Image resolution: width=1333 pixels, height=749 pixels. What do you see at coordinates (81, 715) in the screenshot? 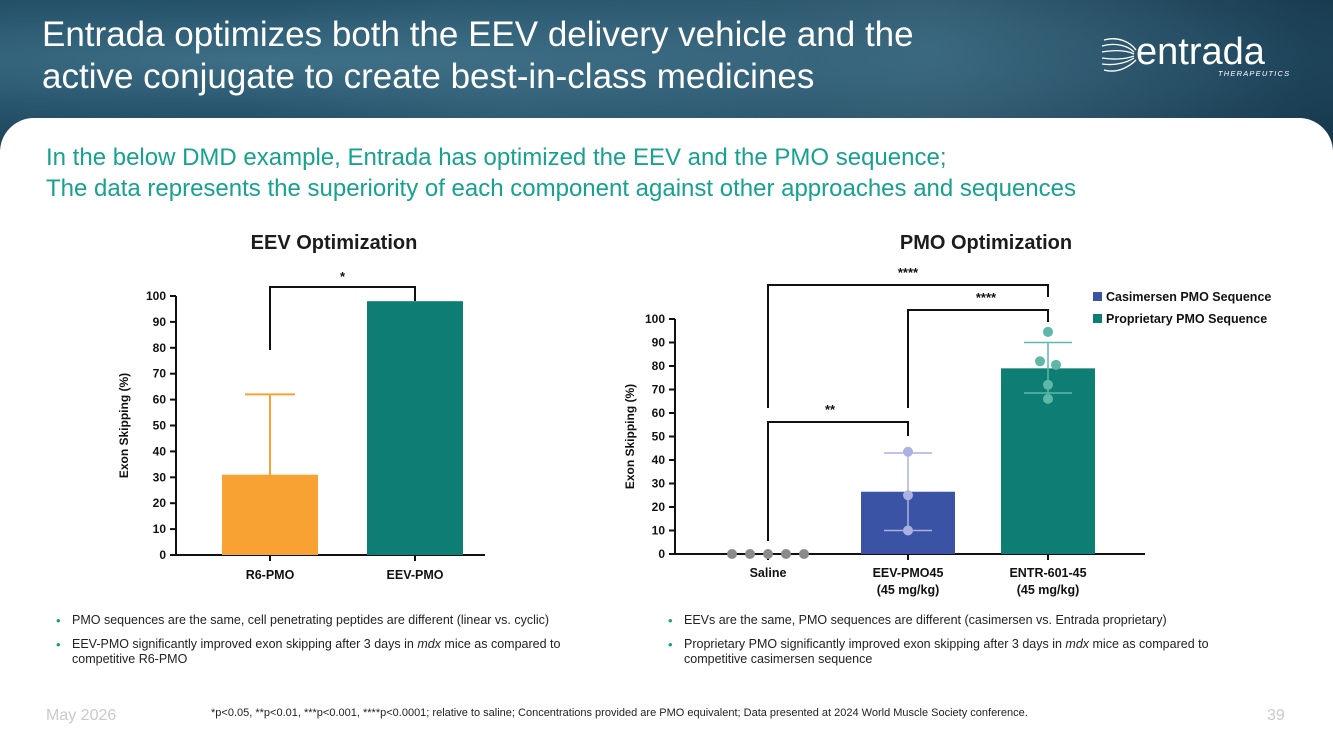
I see `footer-date: May 2026` at bounding box center [81, 715].